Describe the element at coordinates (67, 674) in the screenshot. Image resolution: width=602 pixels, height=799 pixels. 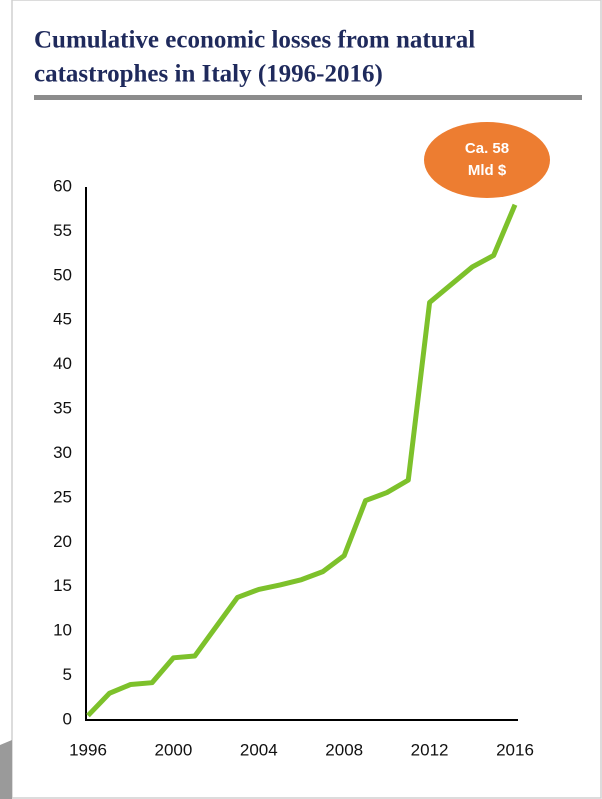
I see `y-tick-label: 5` at that location.